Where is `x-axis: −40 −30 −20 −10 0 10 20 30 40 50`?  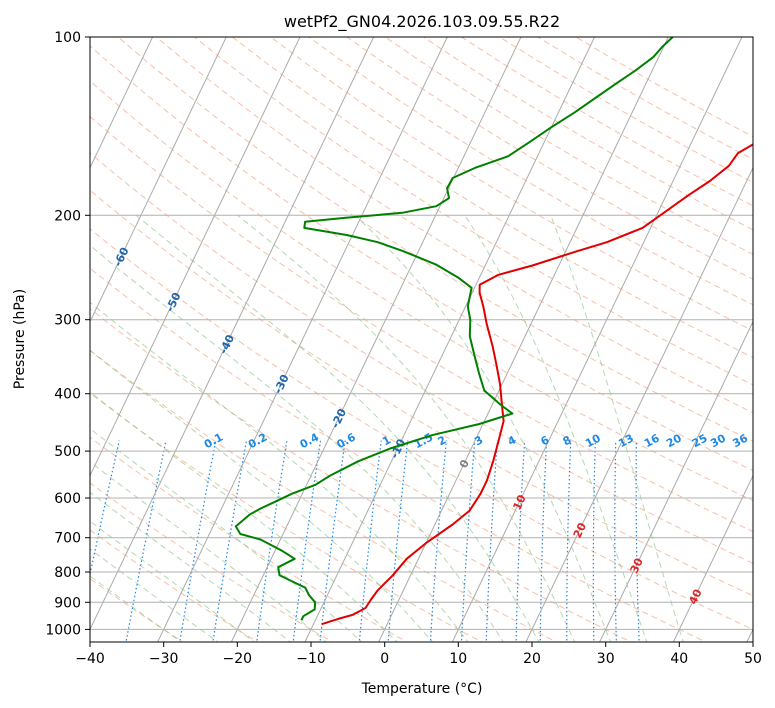
x-axis: −40 −30 −20 −10 0 10 20 30 40 50 is located at coordinates (418, 654).